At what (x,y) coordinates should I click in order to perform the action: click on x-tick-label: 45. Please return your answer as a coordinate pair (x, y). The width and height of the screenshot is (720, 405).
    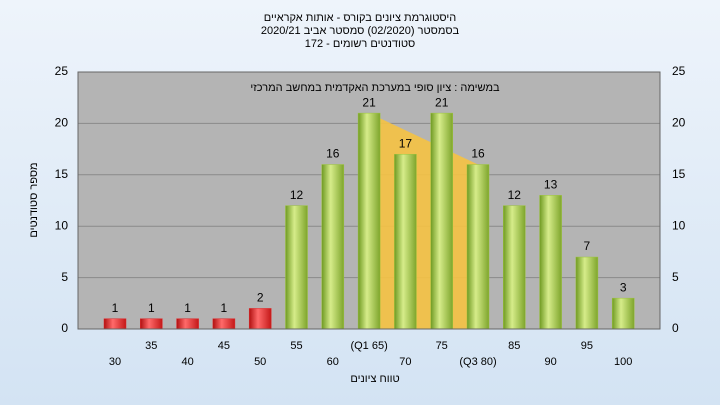
    Looking at the image, I should click on (224, 346).